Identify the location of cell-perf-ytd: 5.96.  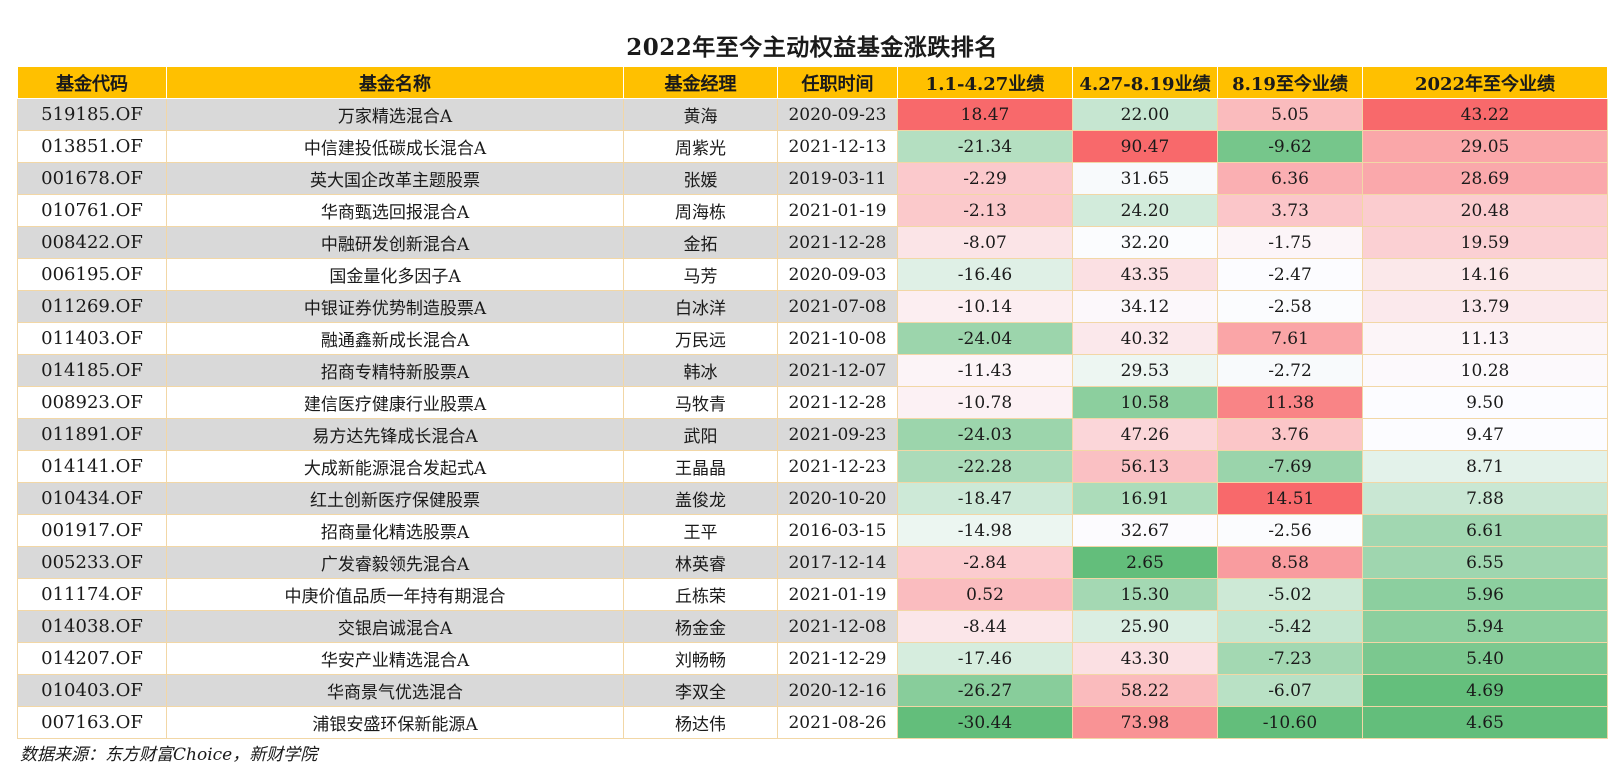
(1485, 594).